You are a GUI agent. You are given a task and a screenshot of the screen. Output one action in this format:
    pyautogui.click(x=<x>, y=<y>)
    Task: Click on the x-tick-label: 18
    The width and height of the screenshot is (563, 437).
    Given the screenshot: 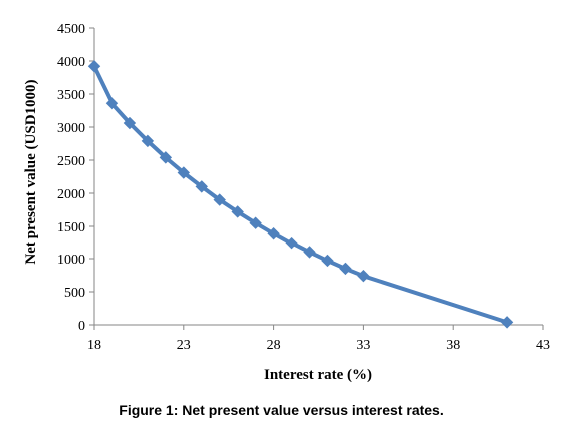 What is the action you would take?
    pyautogui.click(x=94, y=345)
    